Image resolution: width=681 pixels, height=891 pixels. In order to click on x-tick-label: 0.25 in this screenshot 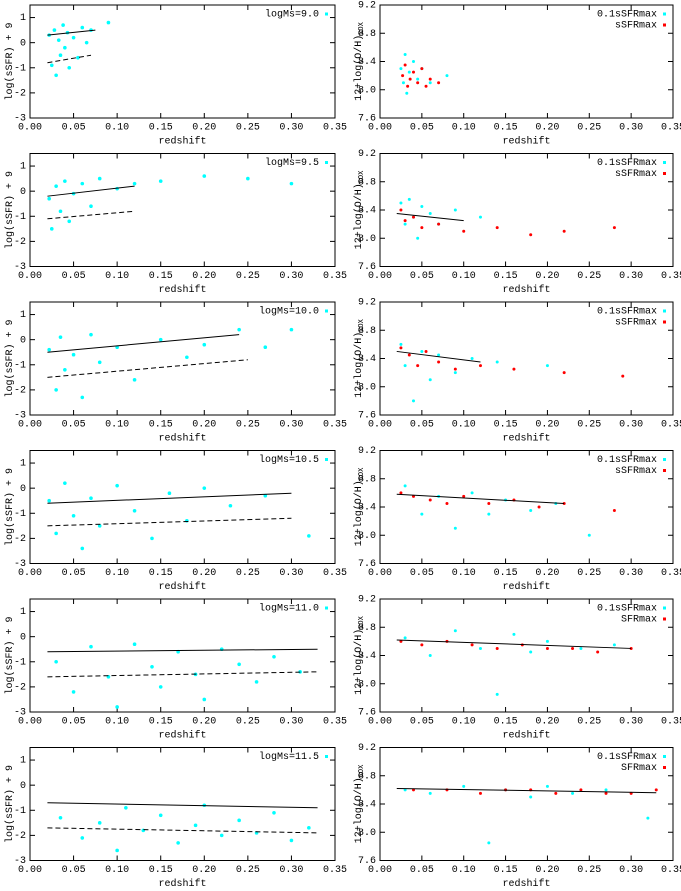, I will do `click(589, 722)`.